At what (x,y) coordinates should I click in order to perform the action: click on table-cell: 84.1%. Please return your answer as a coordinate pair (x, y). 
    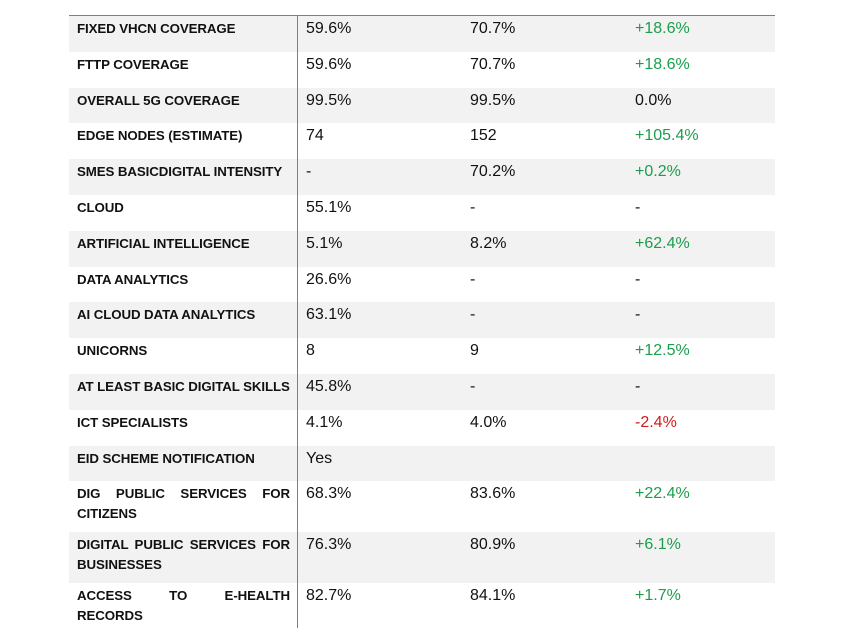
    Looking at the image, I should click on (493, 596).